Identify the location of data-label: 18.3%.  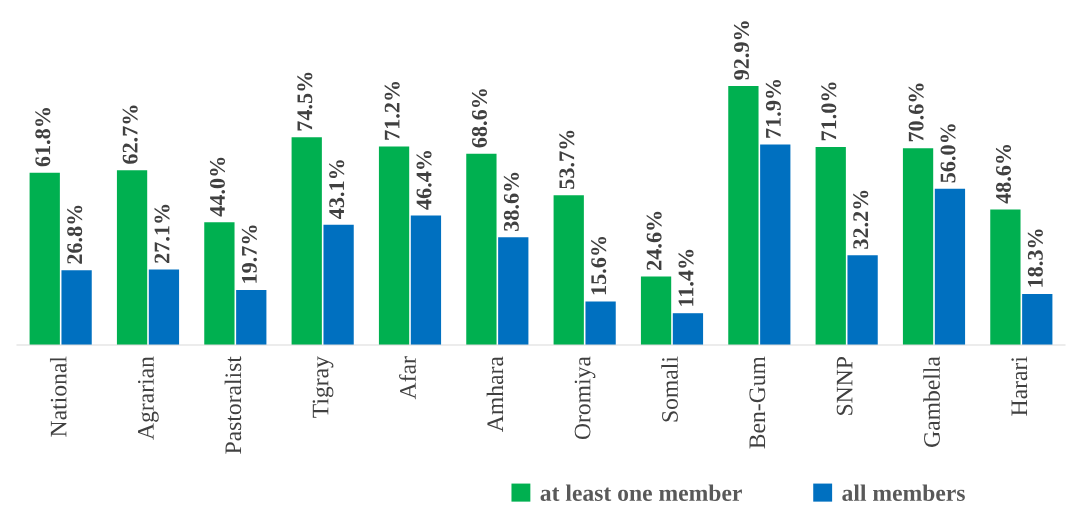
(1035, 258).